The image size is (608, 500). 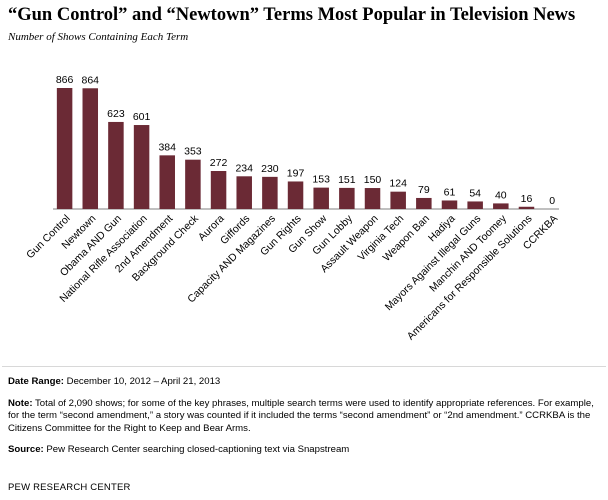 What do you see at coordinates (244, 168) in the screenshot?
I see `bar-value-label: 234` at bounding box center [244, 168].